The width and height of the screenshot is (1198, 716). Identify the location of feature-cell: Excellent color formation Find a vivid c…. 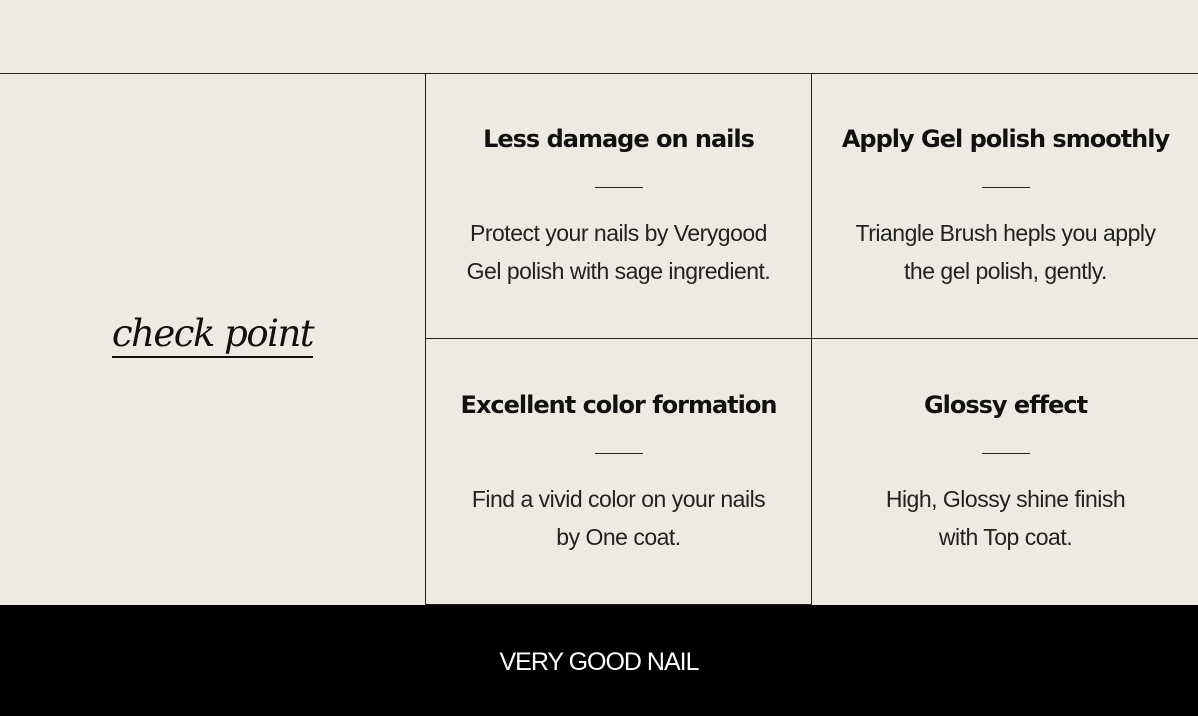
(619, 472).